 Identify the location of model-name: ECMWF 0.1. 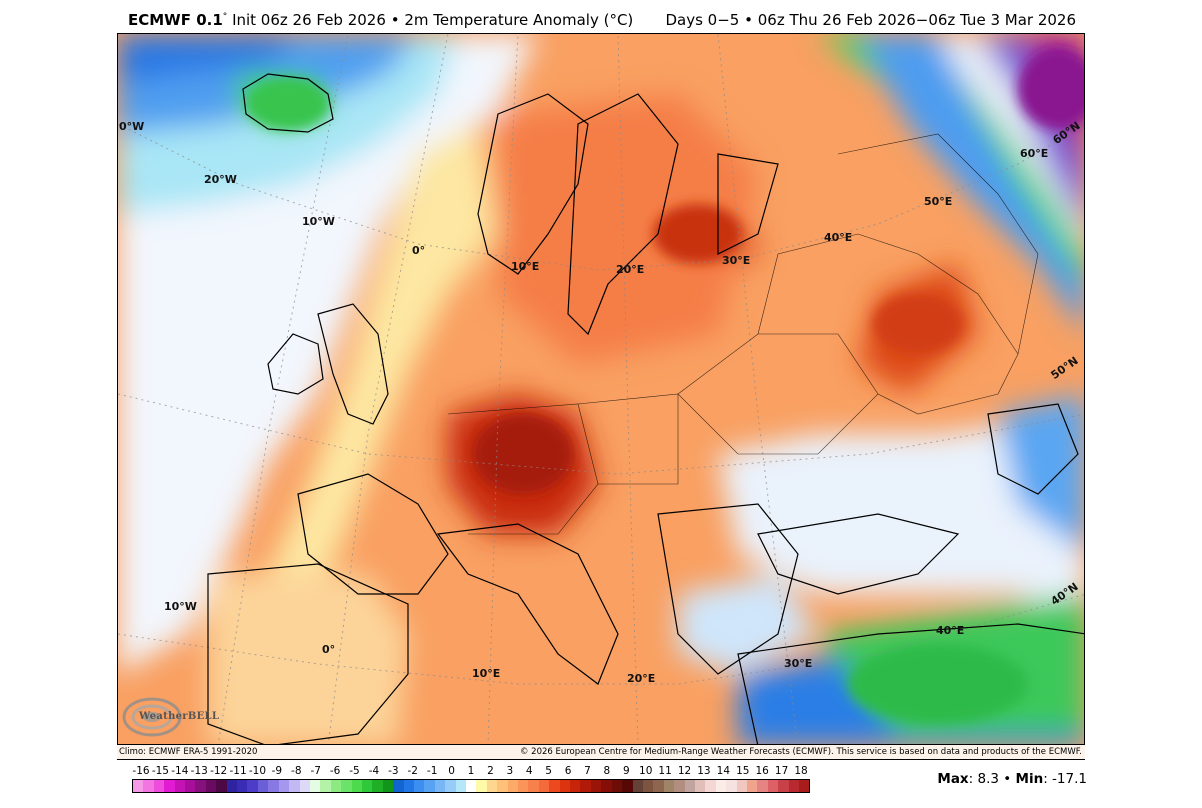
(175, 20).